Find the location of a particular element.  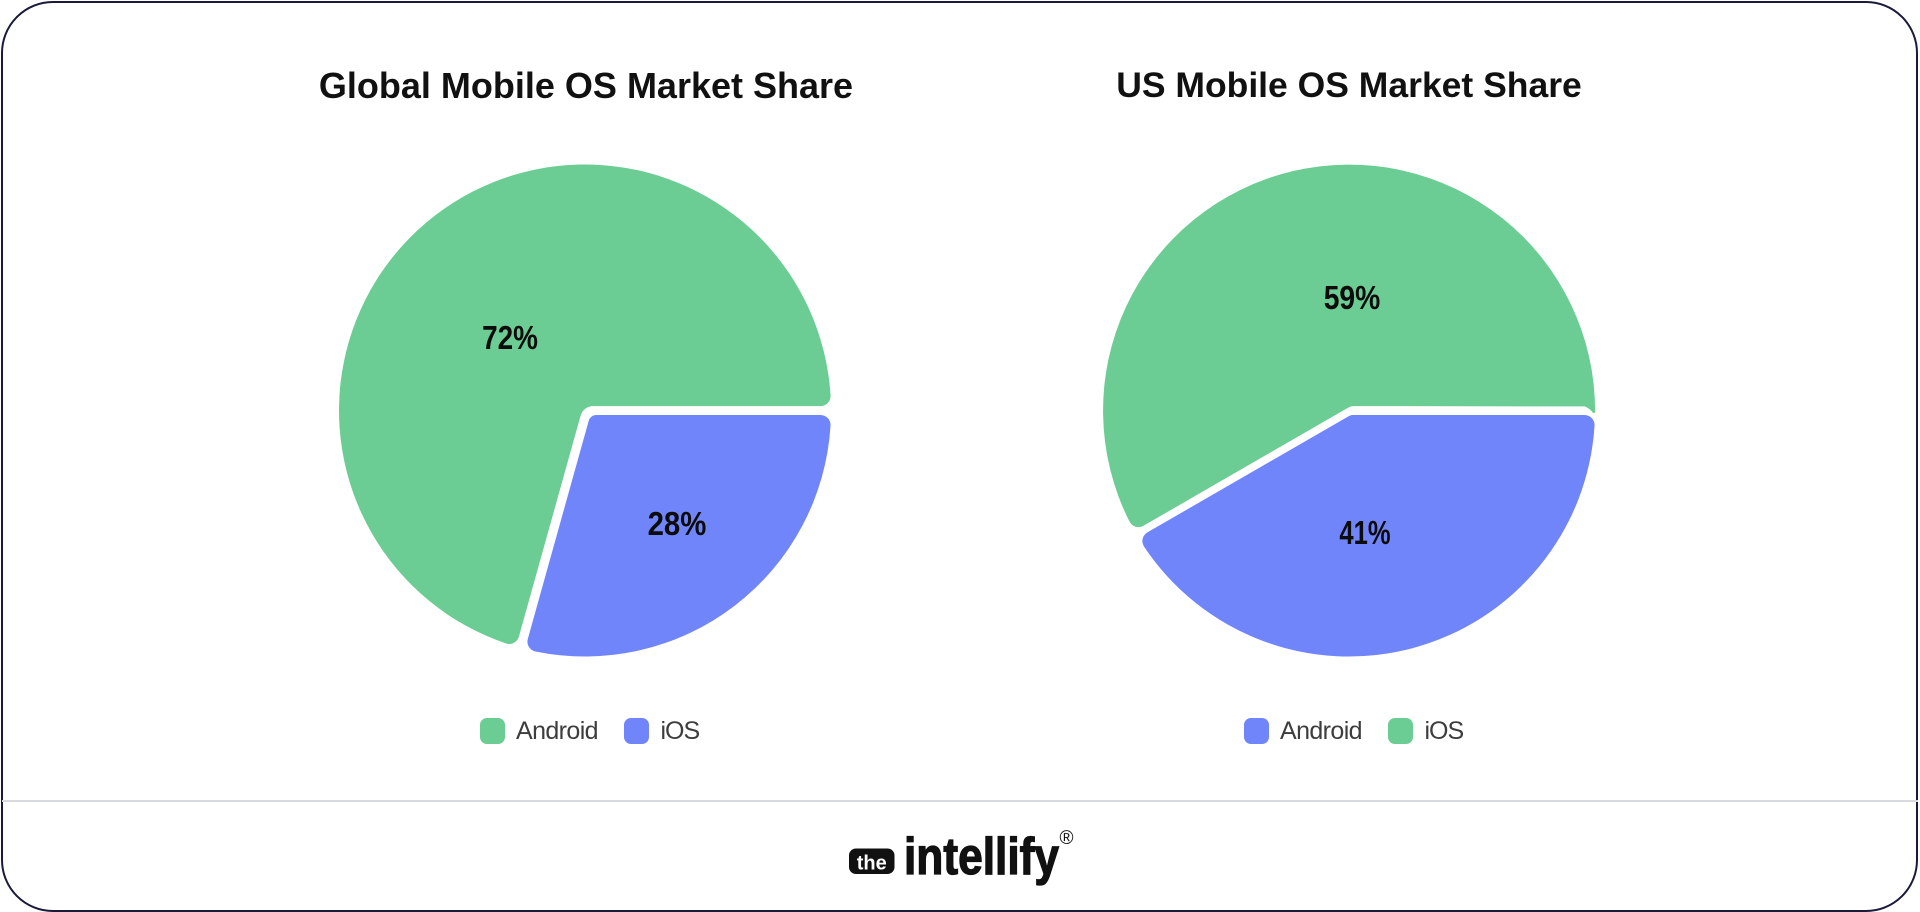

svg-text: intellify is located at coordinates (981, 857).